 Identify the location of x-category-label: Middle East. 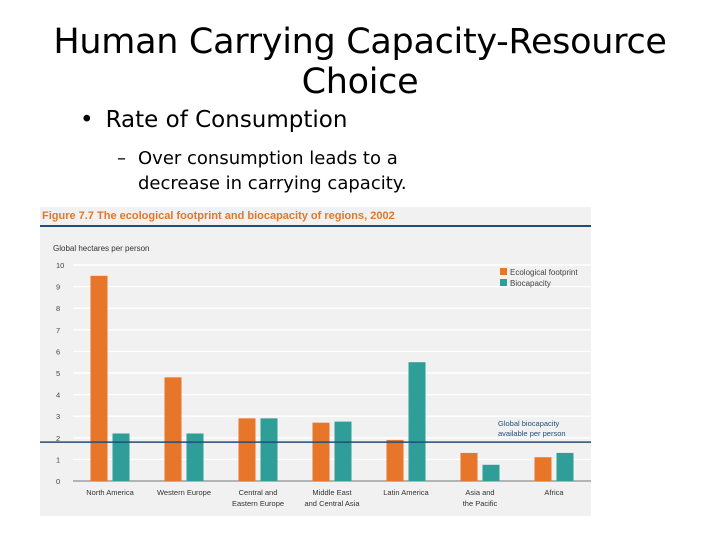
(332, 492).